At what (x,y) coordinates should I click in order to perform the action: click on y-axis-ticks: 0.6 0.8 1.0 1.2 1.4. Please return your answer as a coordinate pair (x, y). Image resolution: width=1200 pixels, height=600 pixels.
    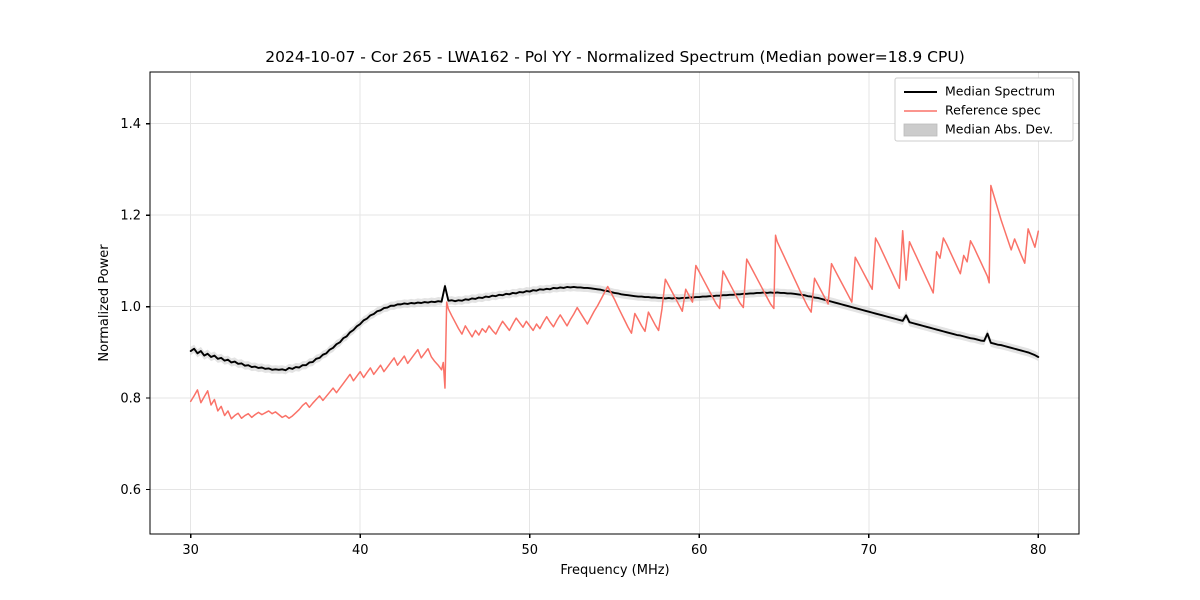
    Looking at the image, I should click on (135, 307).